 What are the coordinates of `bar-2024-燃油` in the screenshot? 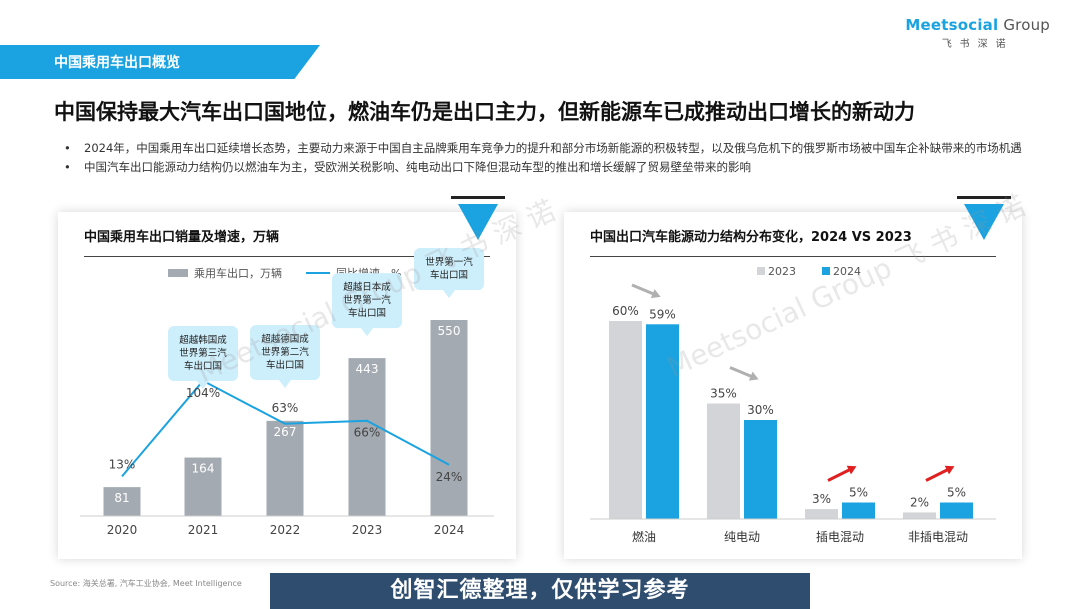 It's located at (662, 421).